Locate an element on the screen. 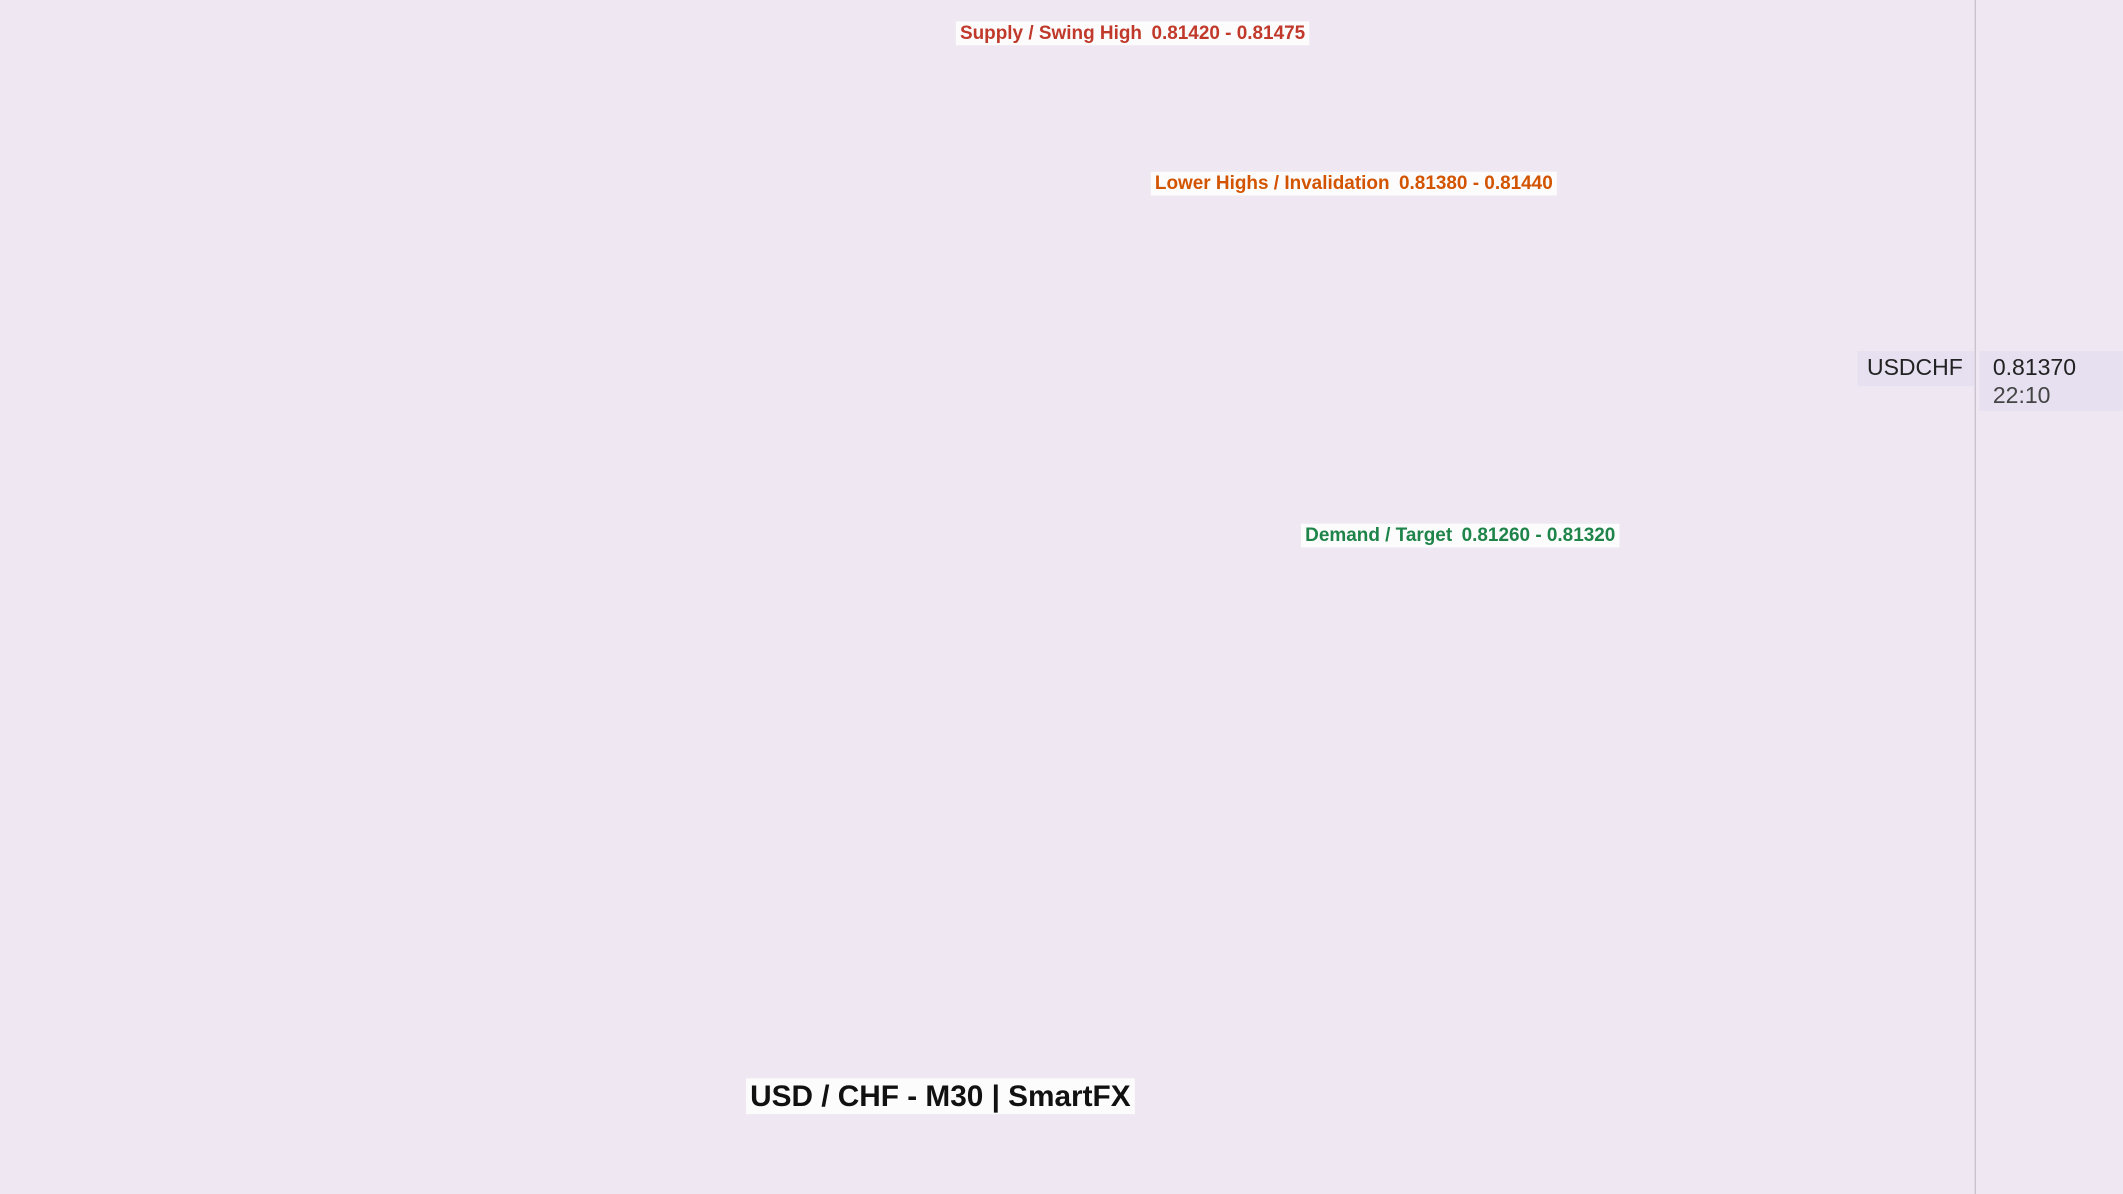 This screenshot has width=2123, height=1194. zone-label: Demand / Target 0.81260 - 0.81320 is located at coordinates (1460, 535).